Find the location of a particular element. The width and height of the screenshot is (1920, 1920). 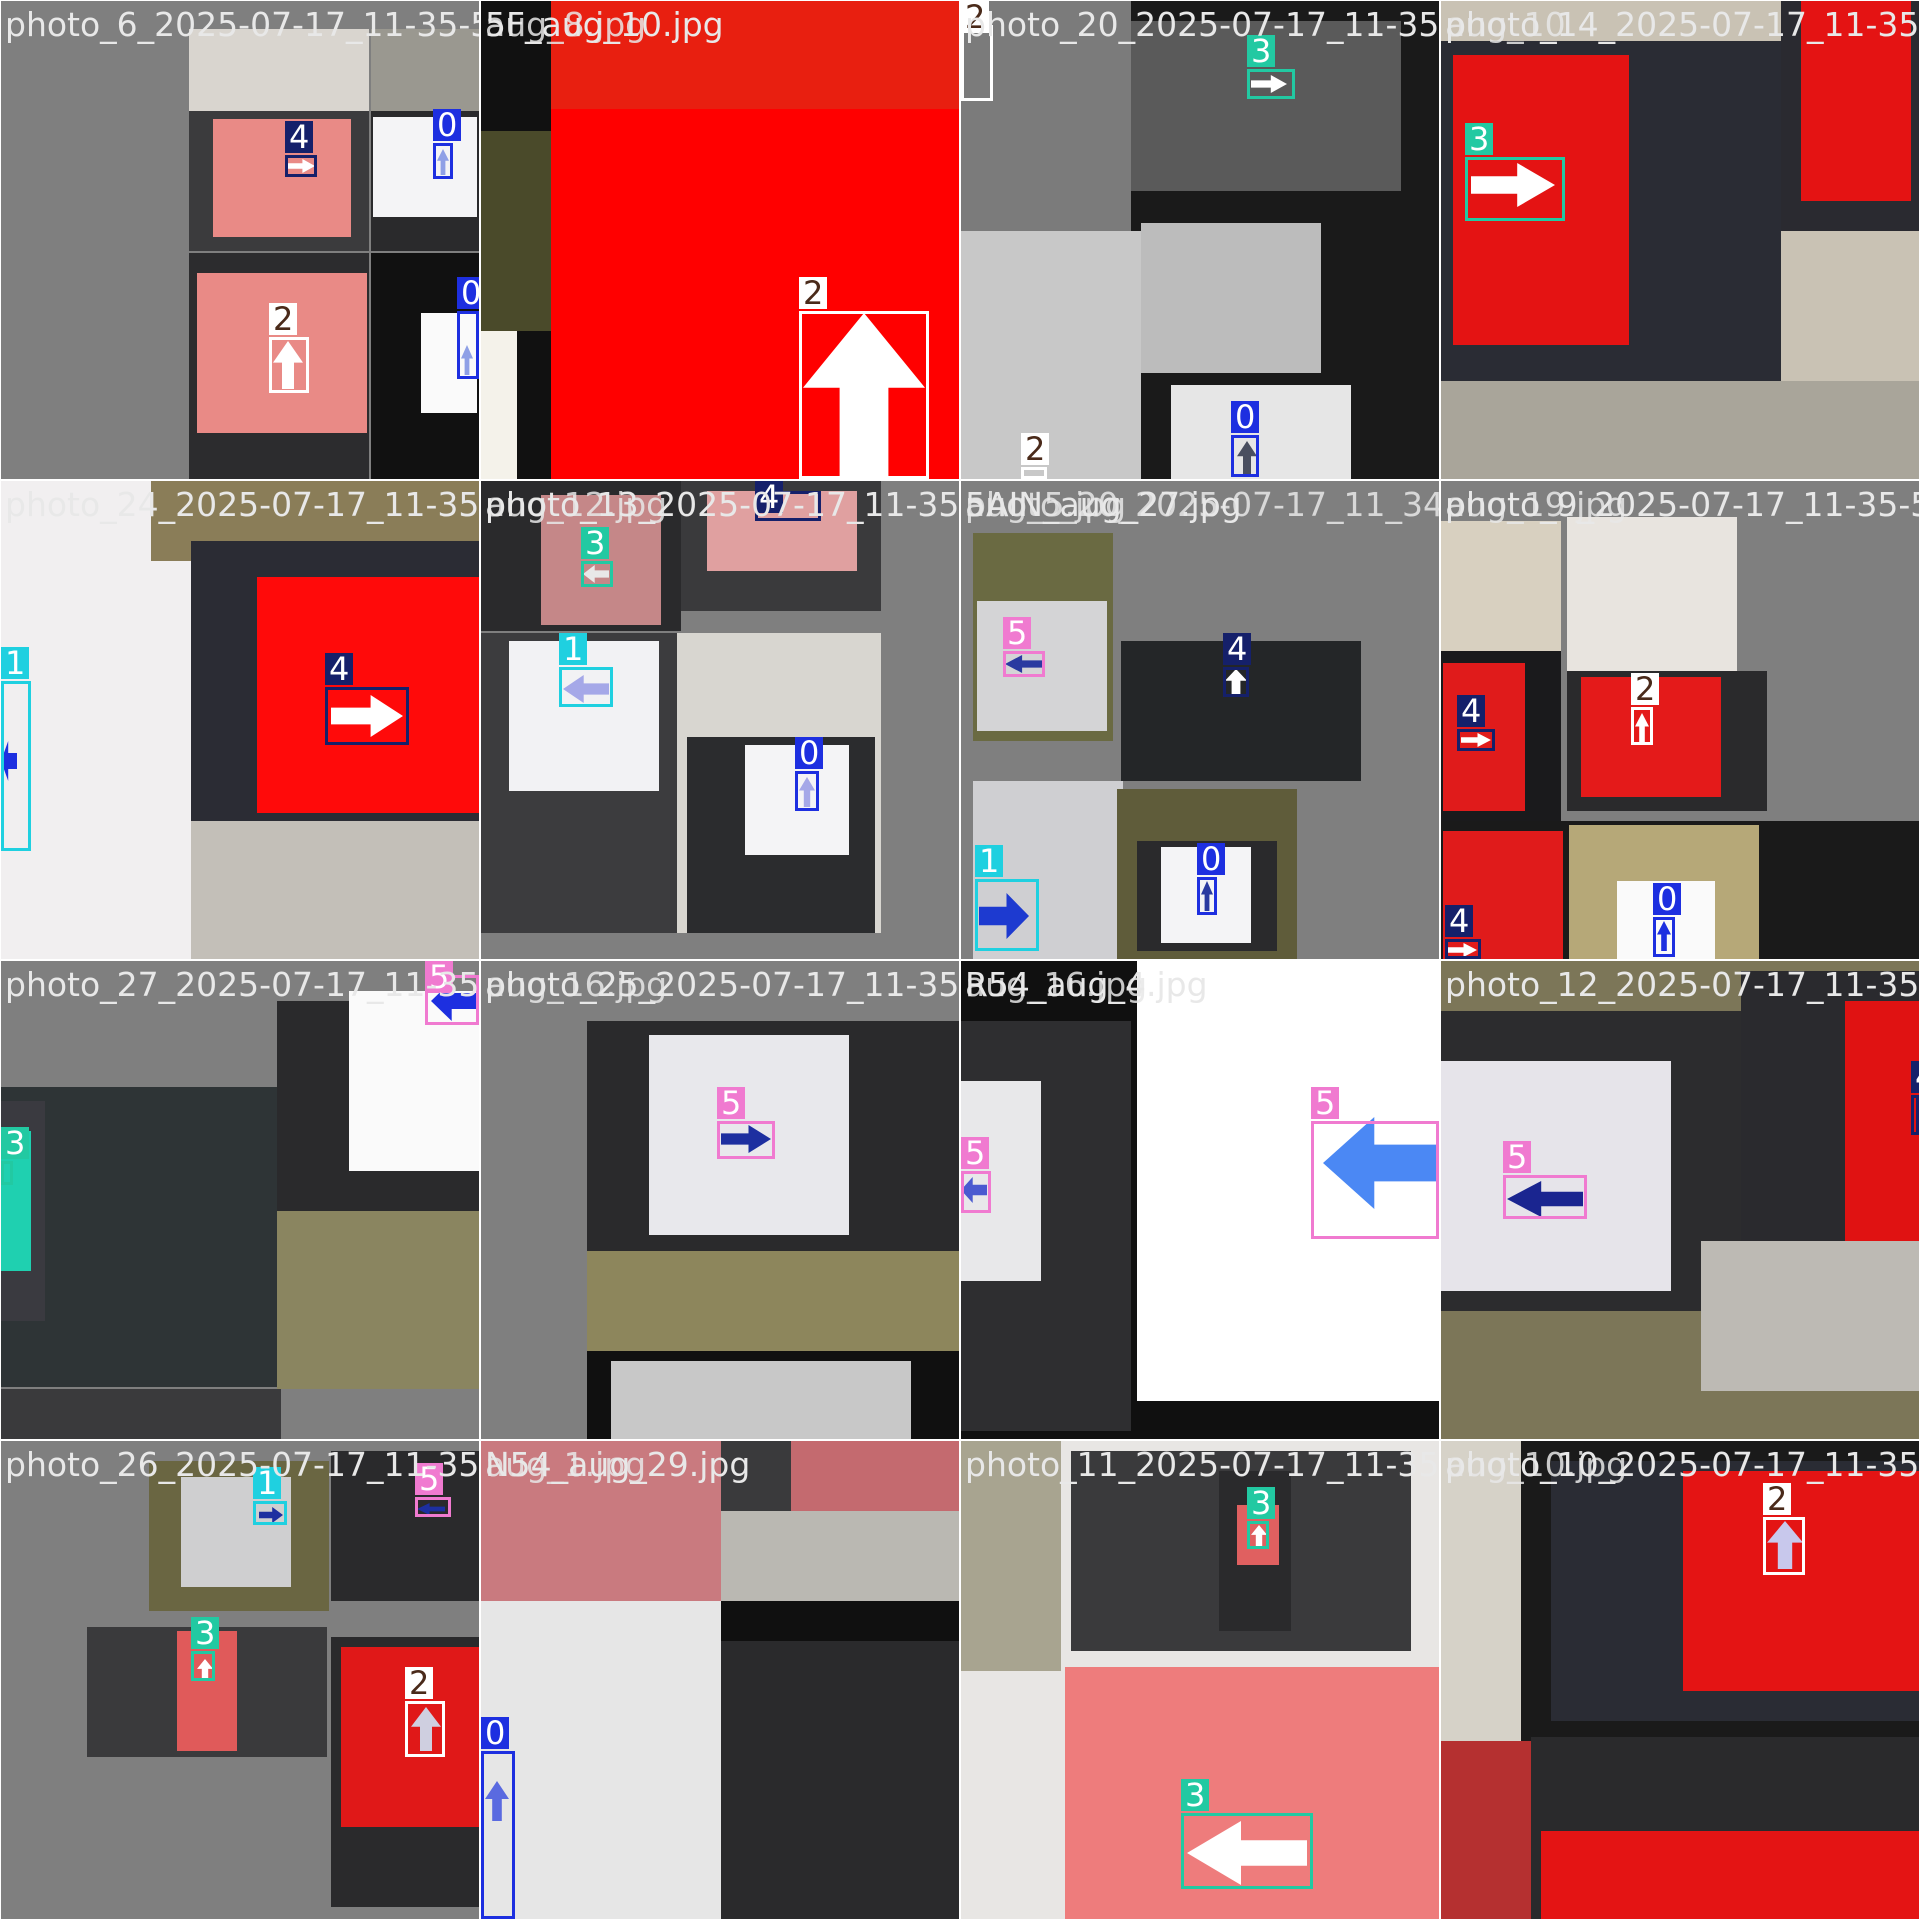

filename-caption: aug_19.jpg is located at coordinates (1536, 504).